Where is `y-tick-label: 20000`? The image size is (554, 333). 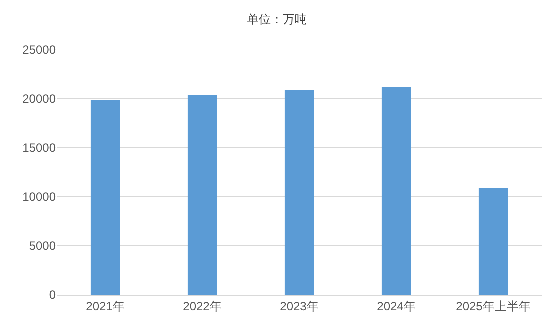 y-tick-label: 20000 is located at coordinates (39, 99).